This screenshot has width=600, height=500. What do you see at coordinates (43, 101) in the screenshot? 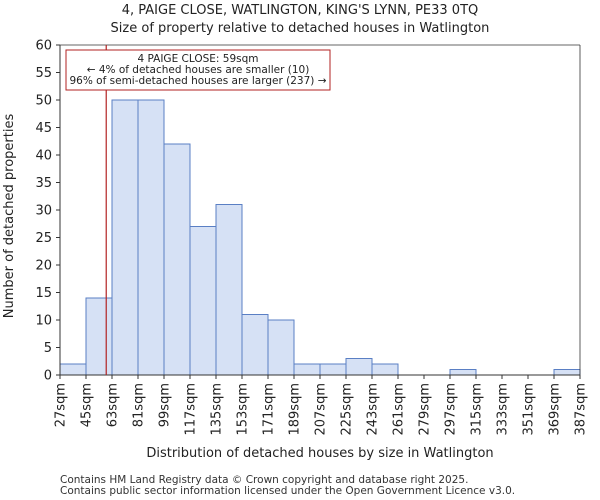
I see `y-tick-label: 50` at bounding box center [43, 101].